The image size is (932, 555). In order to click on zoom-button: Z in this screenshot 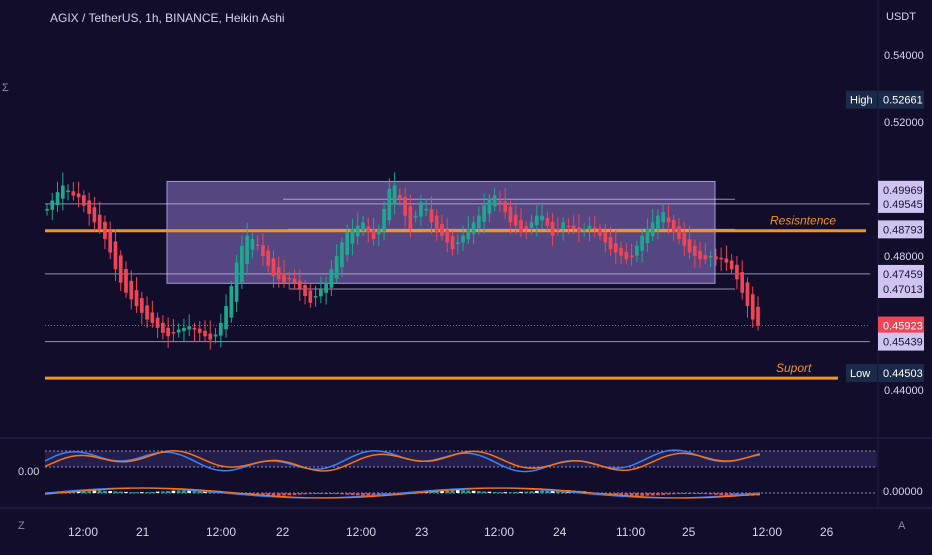, I will do `click(21, 526)`.